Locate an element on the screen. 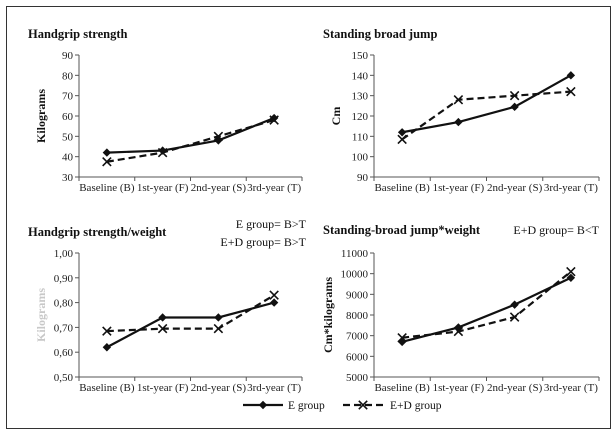 This screenshot has height=432, width=616. y-tick-label: 100 is located at coordinates (360, 158).